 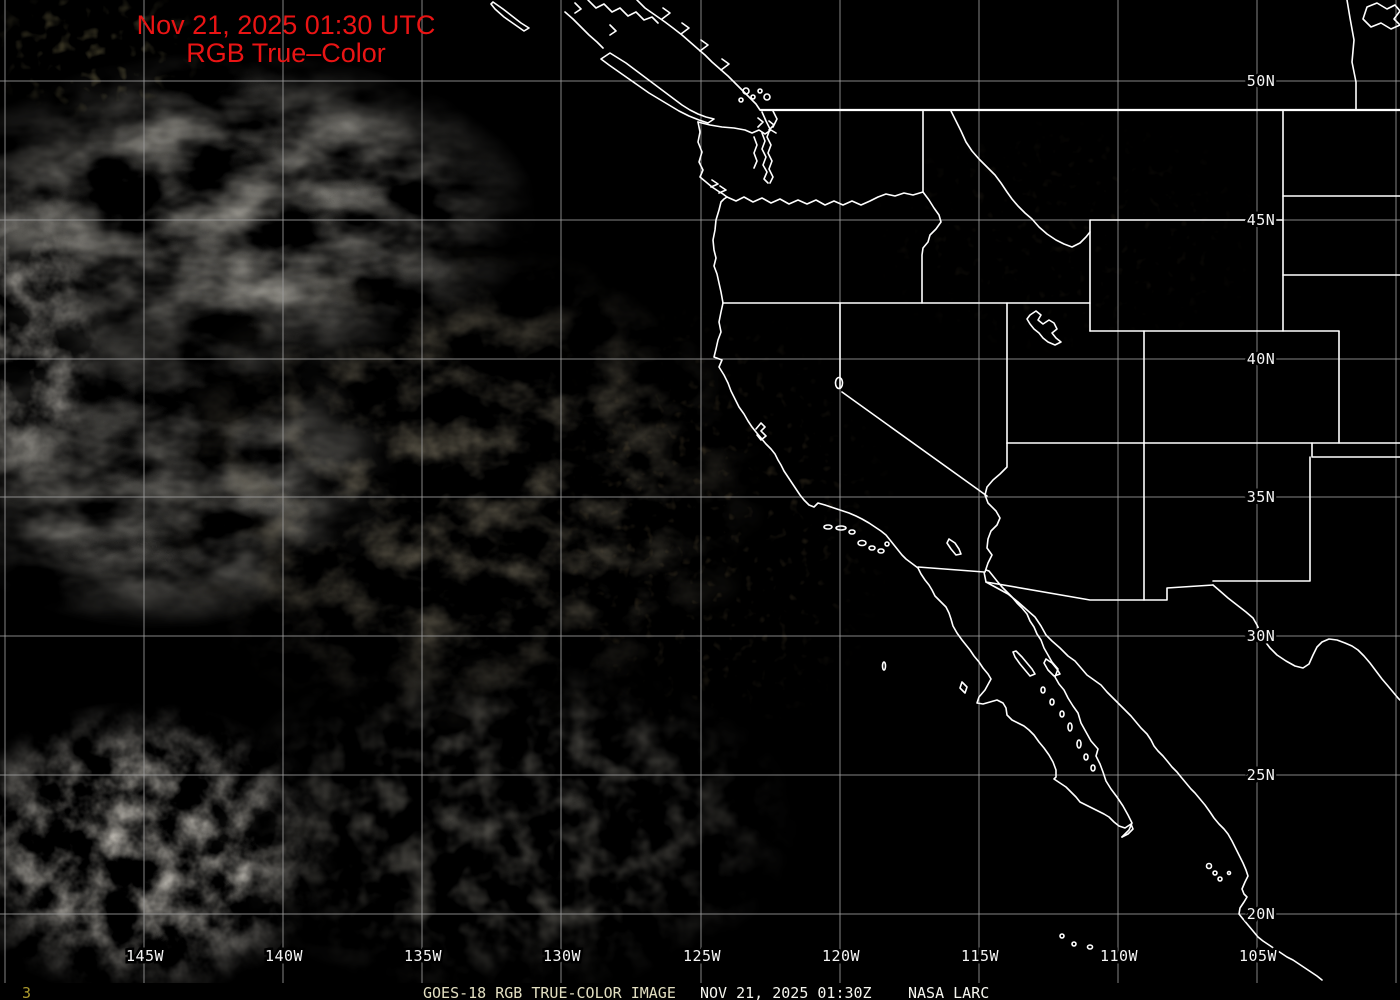 I want to click on lat-label-25N: 25N, so click(x=1261, y=775).